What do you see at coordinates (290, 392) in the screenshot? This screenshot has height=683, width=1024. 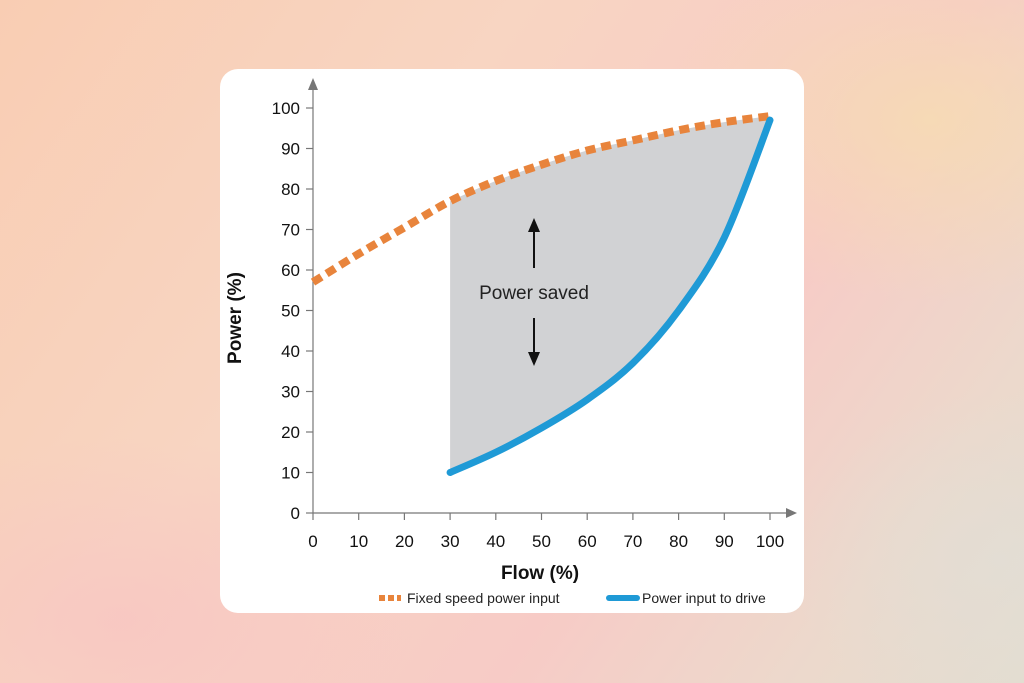 I see `y-tick-label: 30` at bounding box center [290, 392].